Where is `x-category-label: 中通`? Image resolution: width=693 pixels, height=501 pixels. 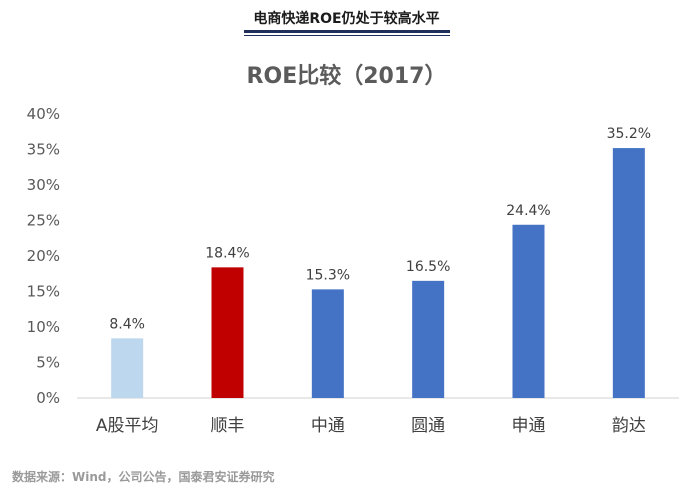
x-category-label: 中通 is located at coordinates (328, 426).